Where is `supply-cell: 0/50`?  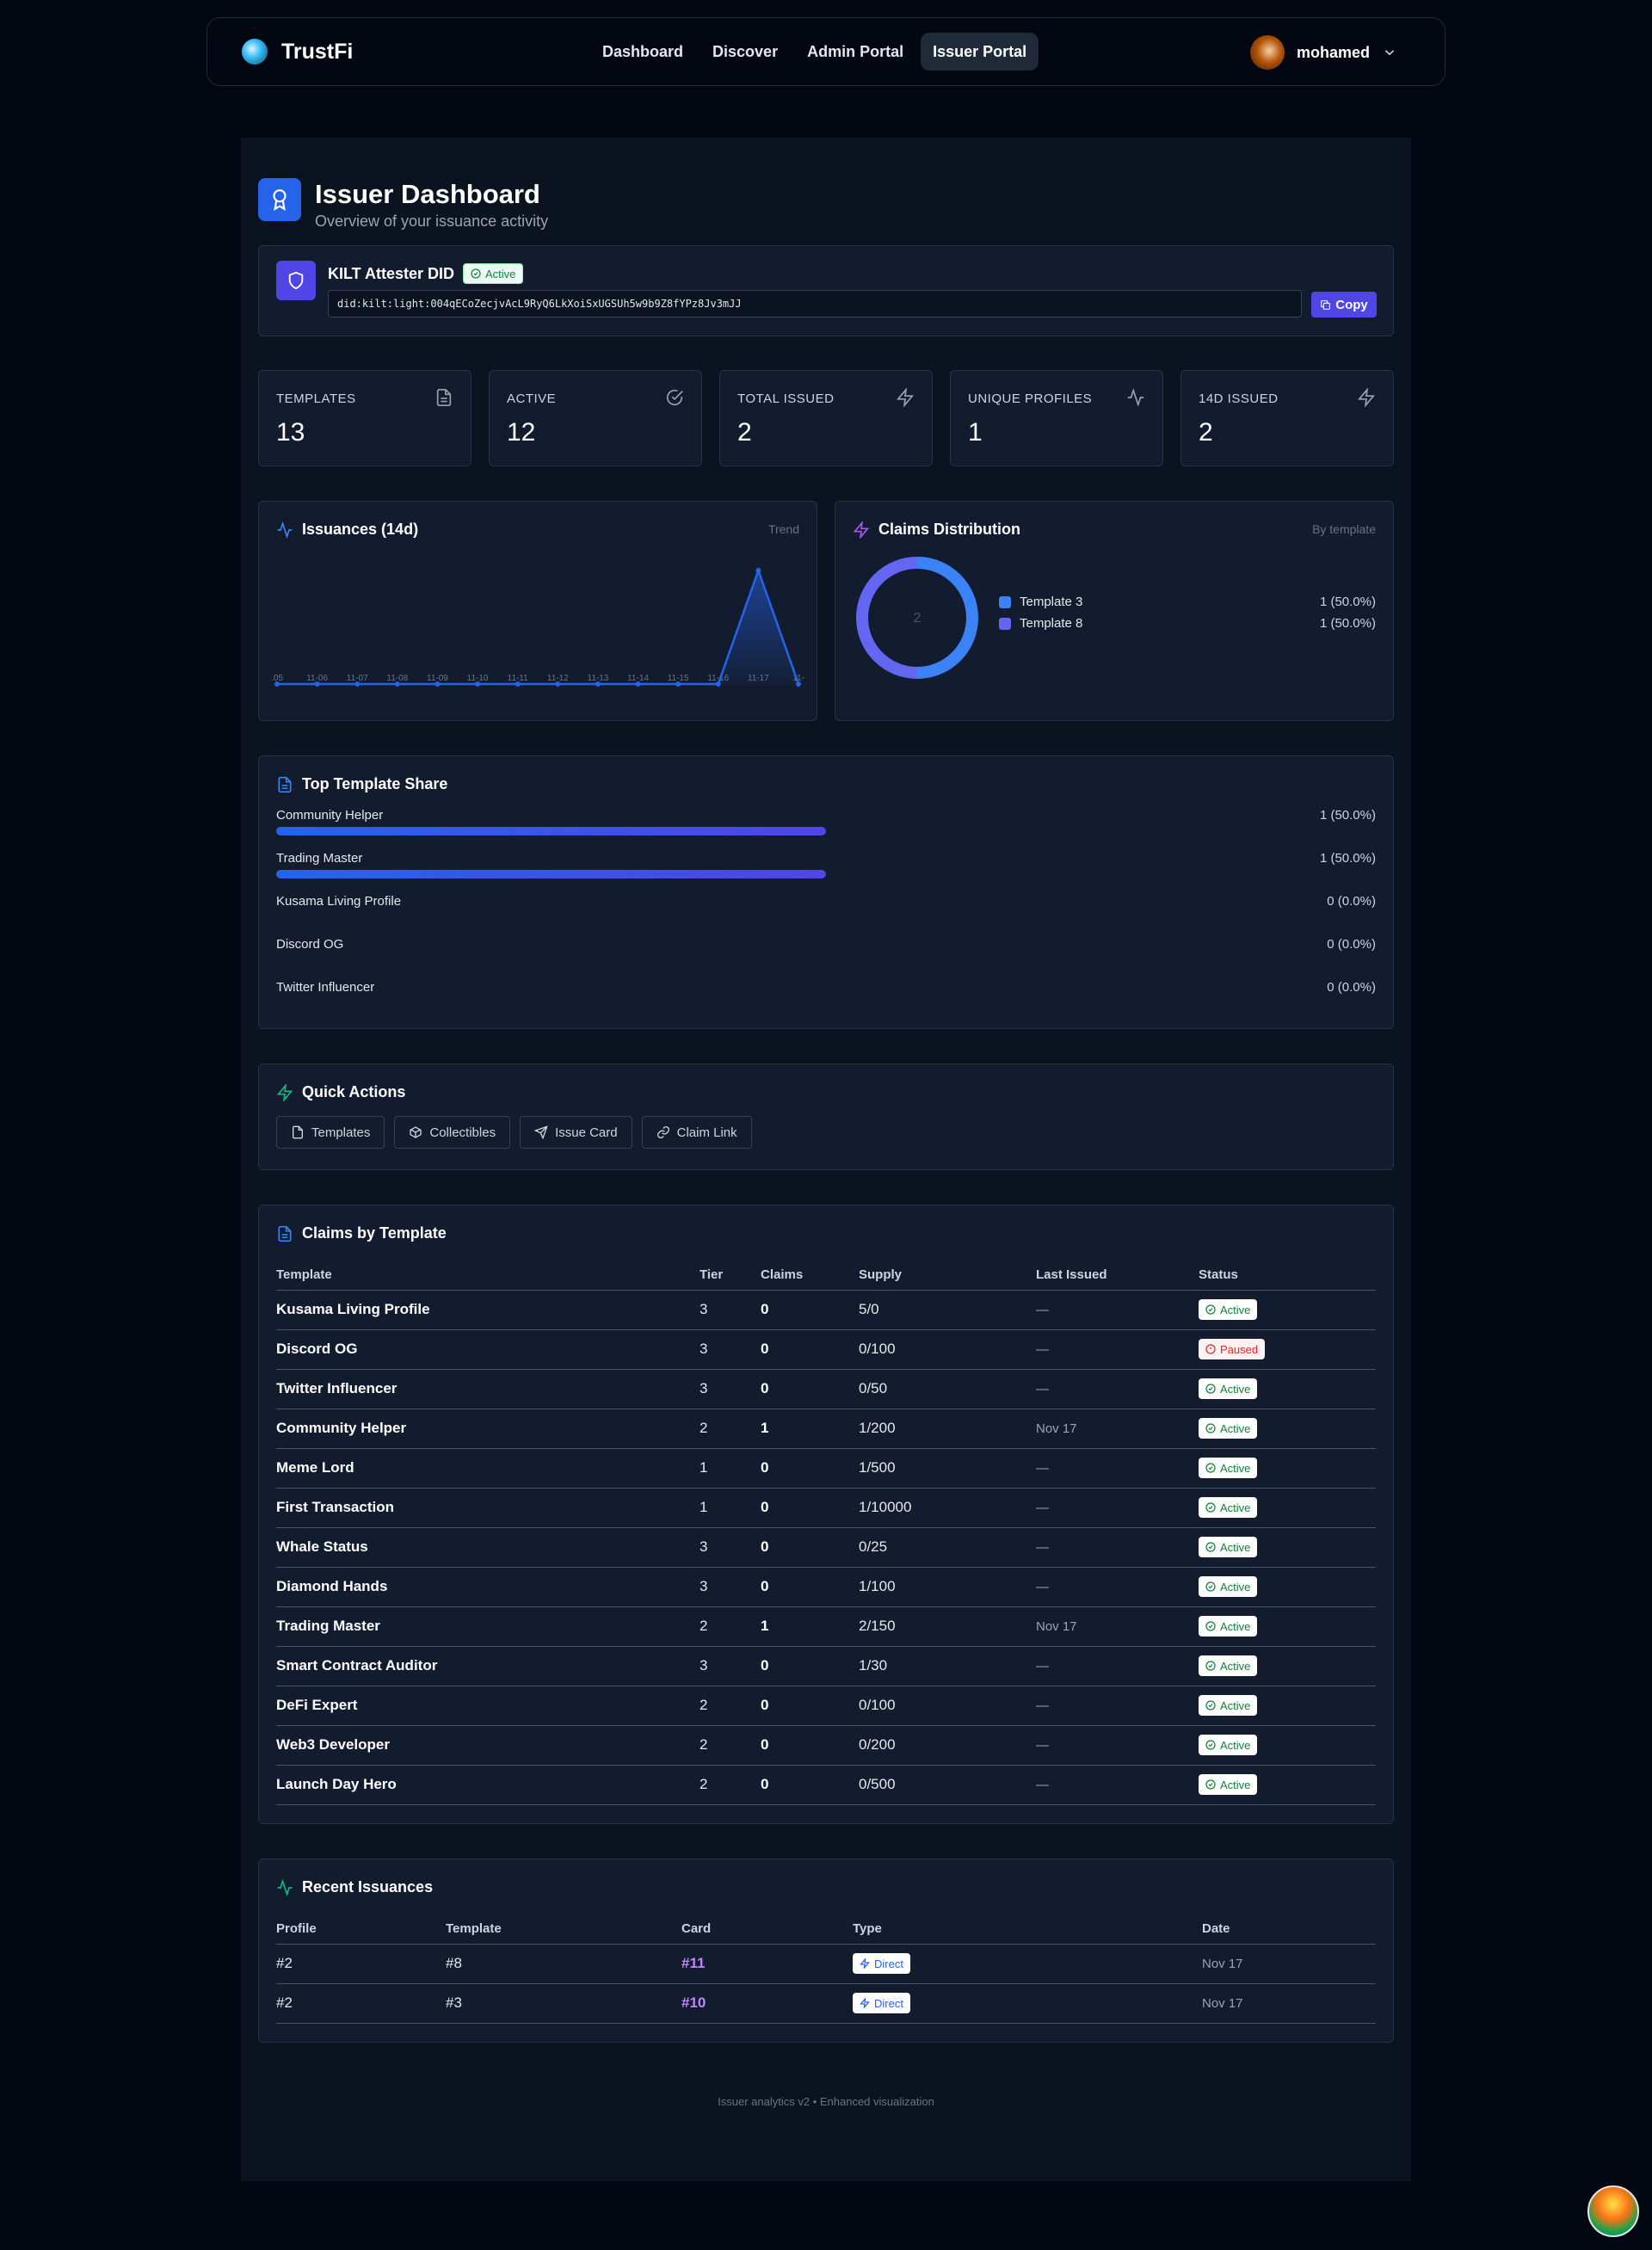 supply-cell: 0/50 is located at coordinates (947, 1389).